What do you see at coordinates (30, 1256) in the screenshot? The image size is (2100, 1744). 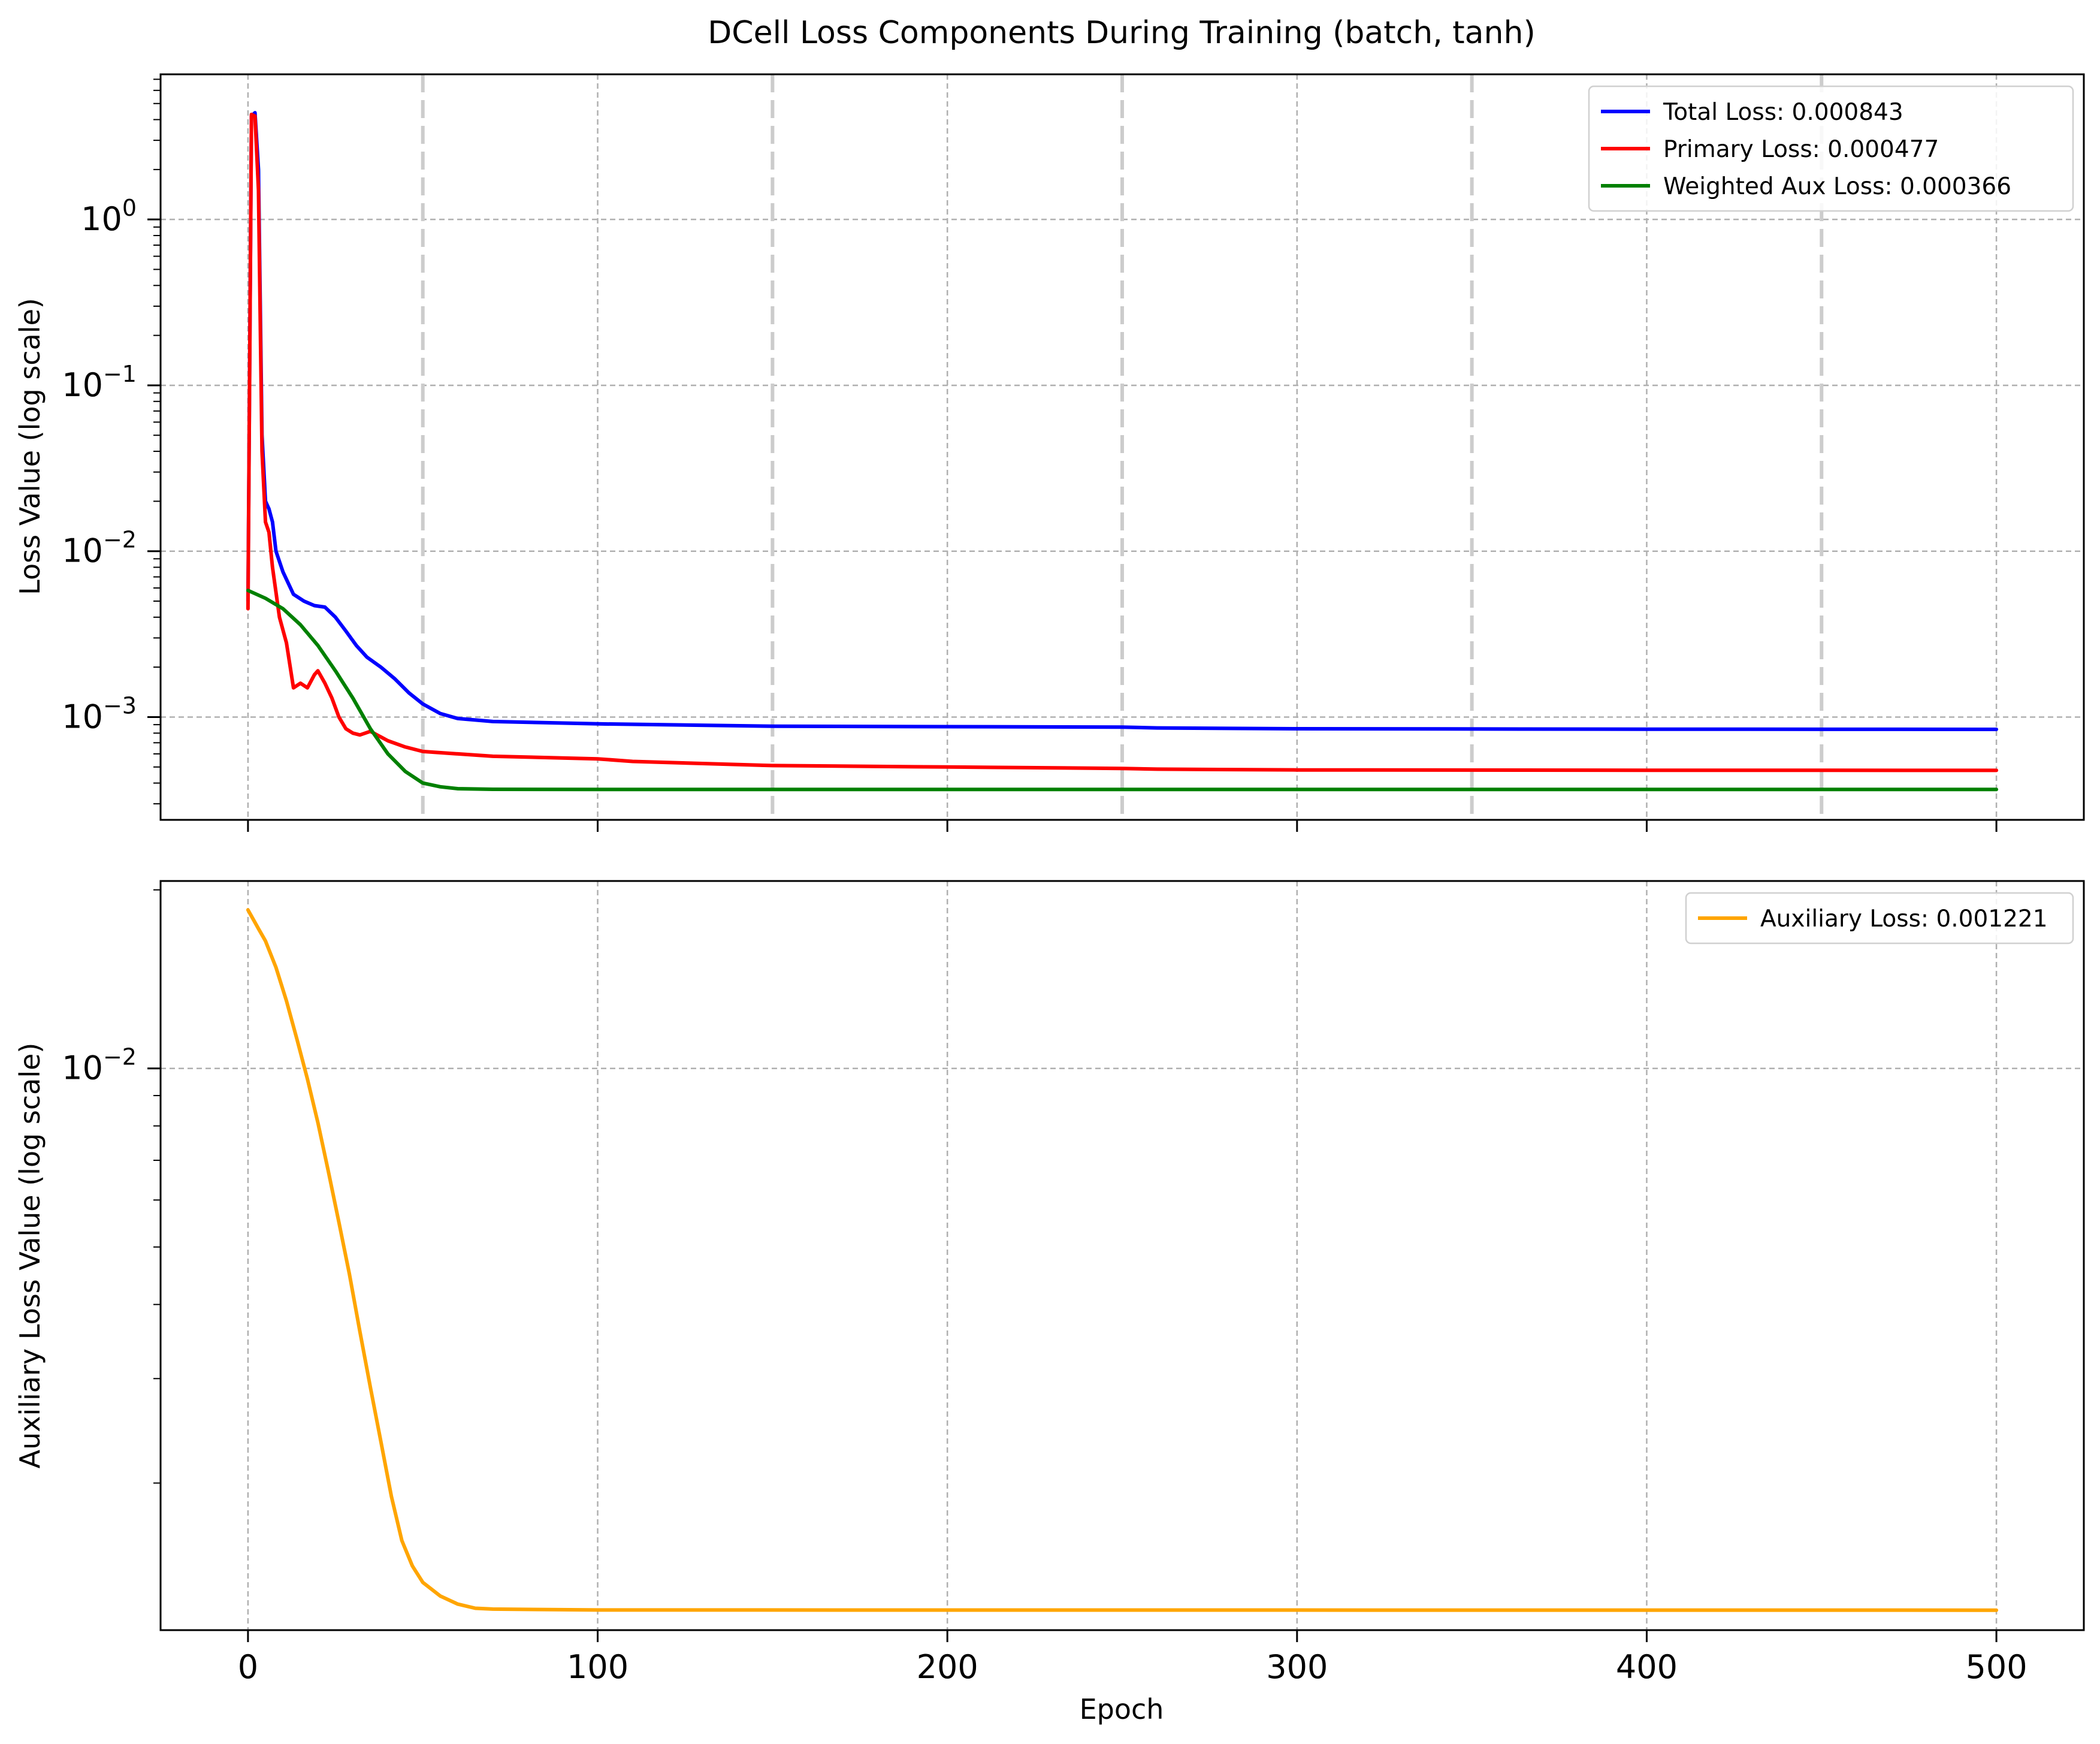 I see `bottom-y-axis-label: Auxiliary Loss Value (log scale)` at bounding box center [30, 1256].